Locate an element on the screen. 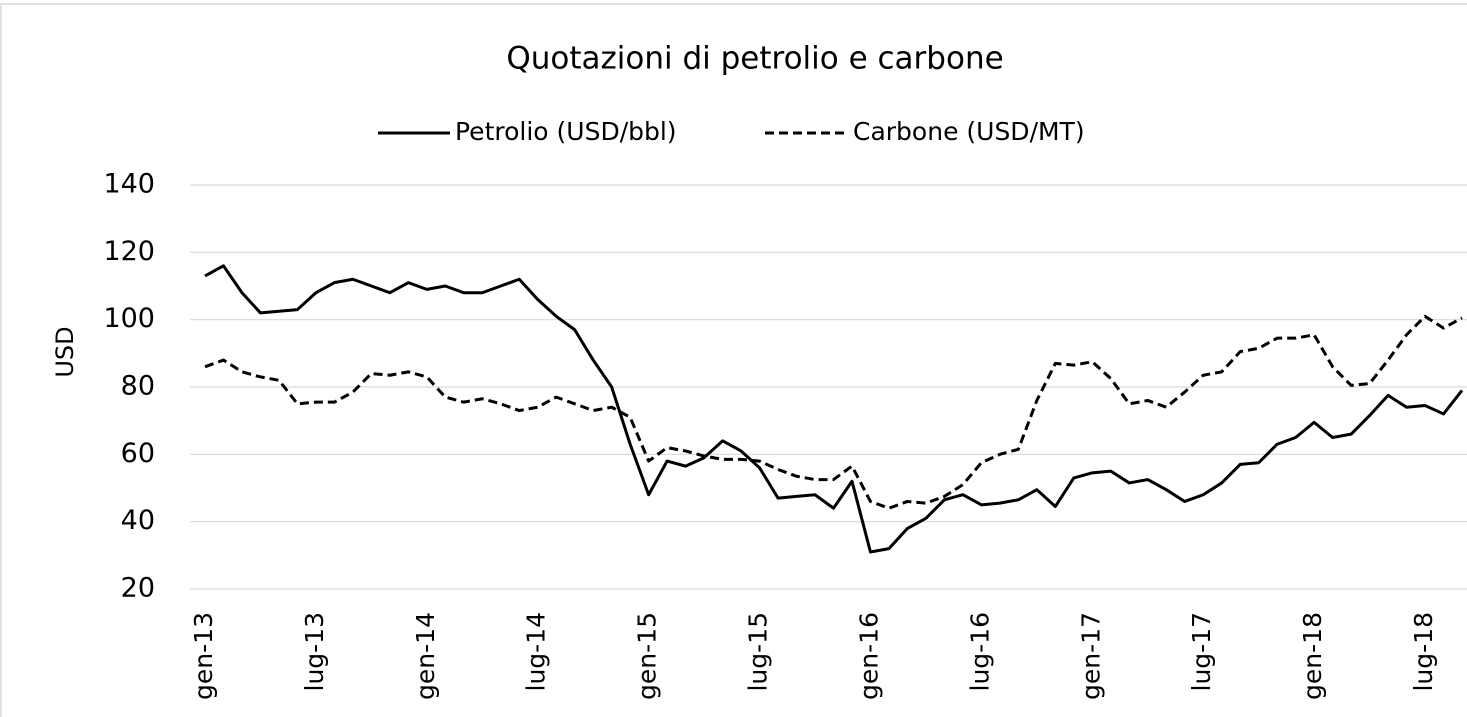 The width and height of the screenshot is (1467, 717). x-tick-label: lug-18 is located at coordinates (1423, 652).